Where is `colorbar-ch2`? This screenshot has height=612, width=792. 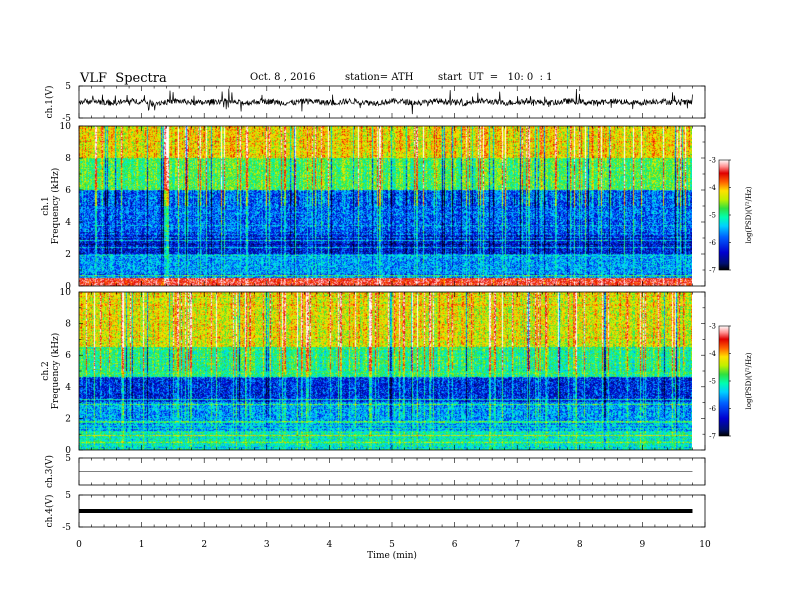
colorbar-ch2 is located at coordinates (724, 381).